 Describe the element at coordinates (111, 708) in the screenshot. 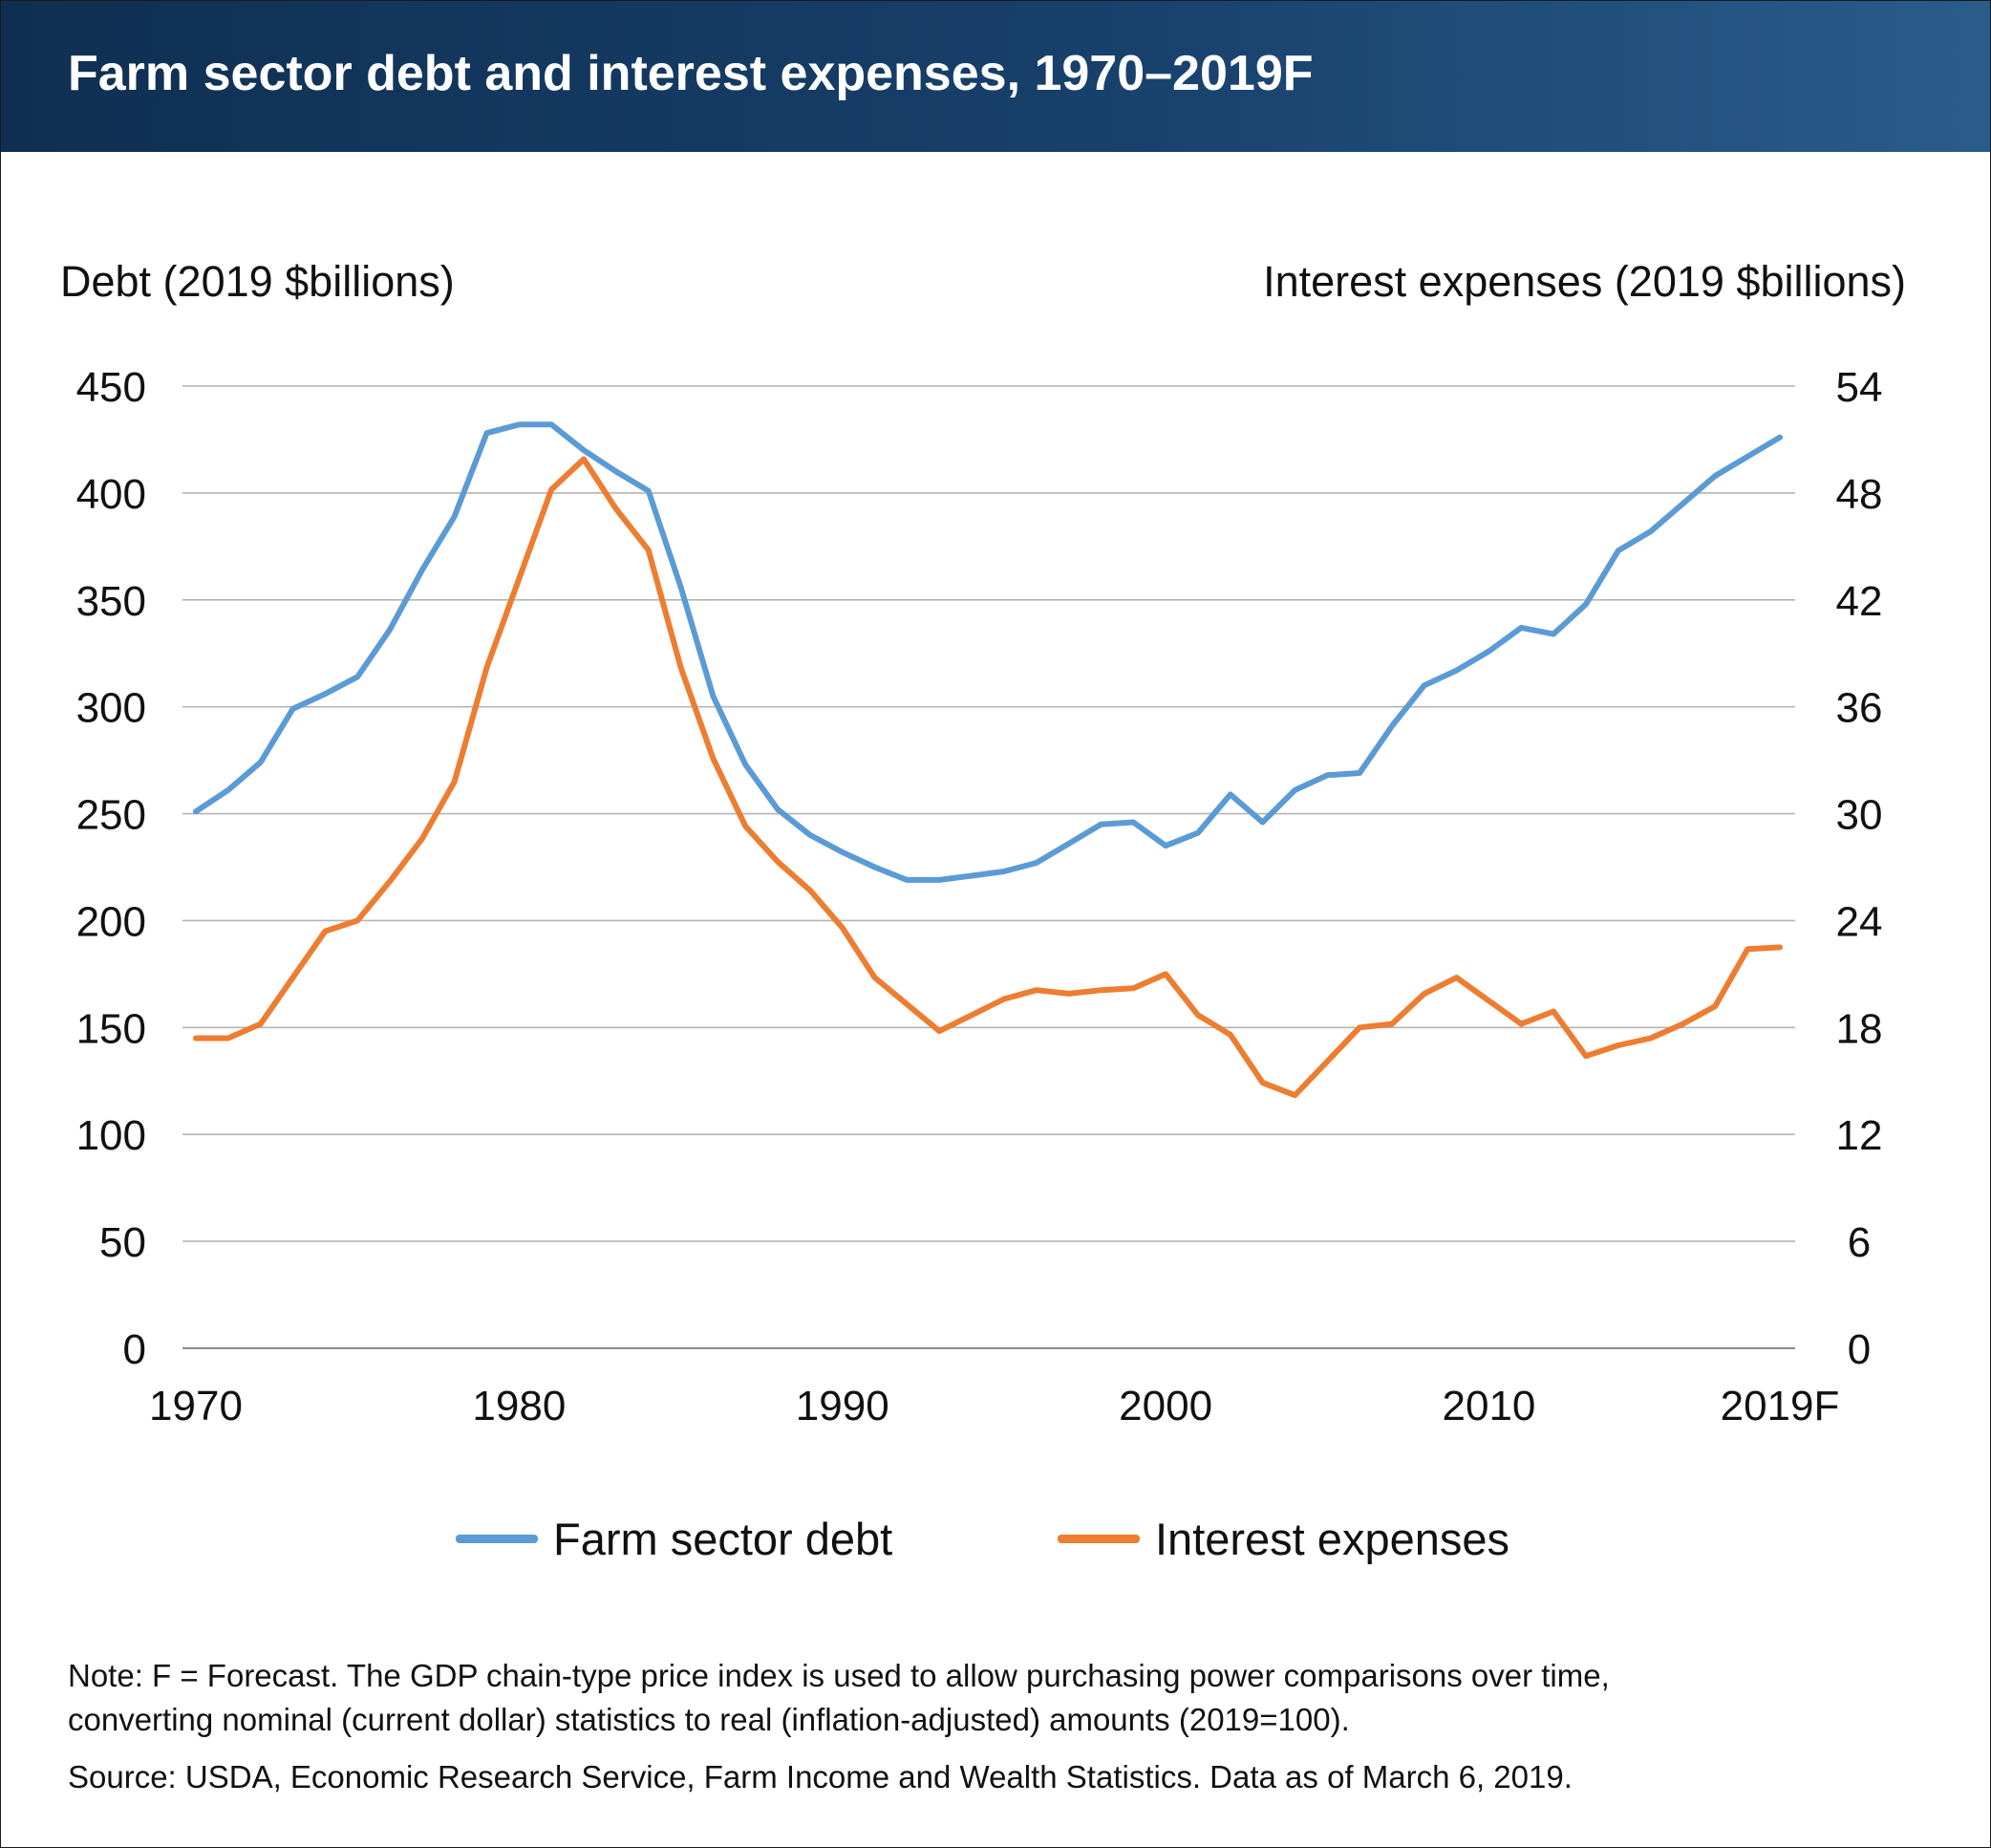

I see `left-tick-label: 300` at that location.